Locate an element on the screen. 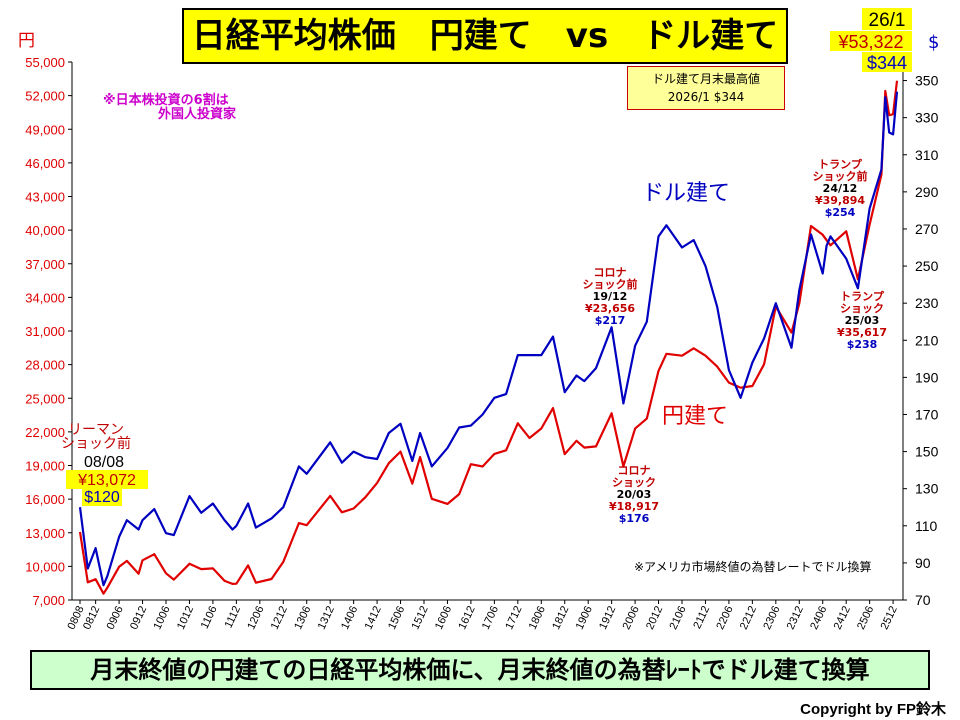  x-tick-label: 2312 is located at coordinates (795, 617).